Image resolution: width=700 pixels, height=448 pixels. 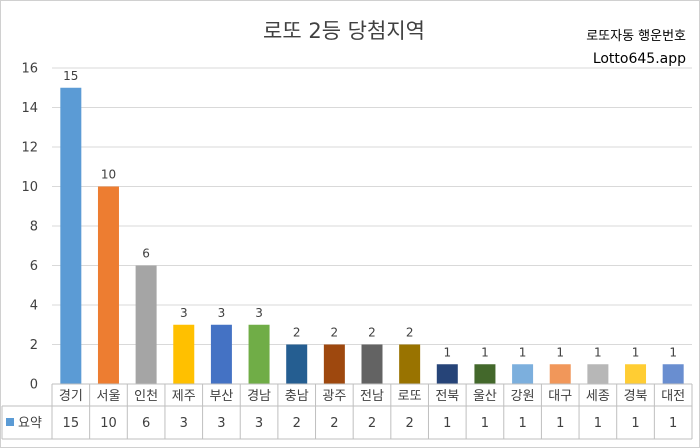 I want to click on category-label: 광주, so click(x=334, y=396).